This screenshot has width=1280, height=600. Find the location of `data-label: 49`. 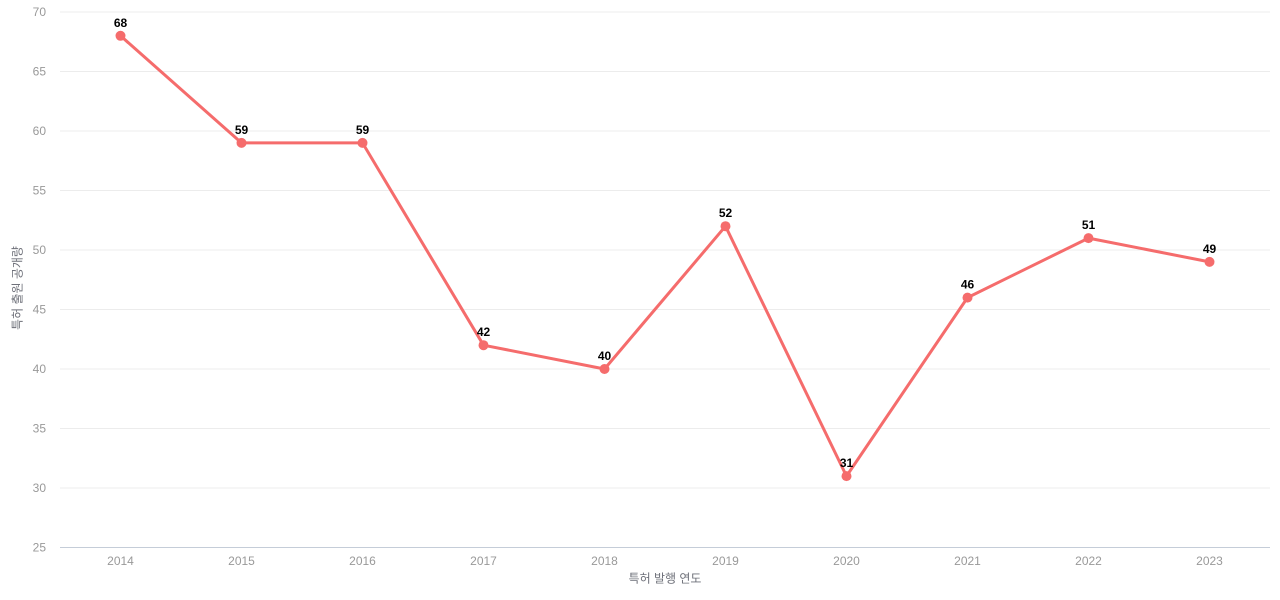

data-label: 49 is located at coordinates (1210, 249).